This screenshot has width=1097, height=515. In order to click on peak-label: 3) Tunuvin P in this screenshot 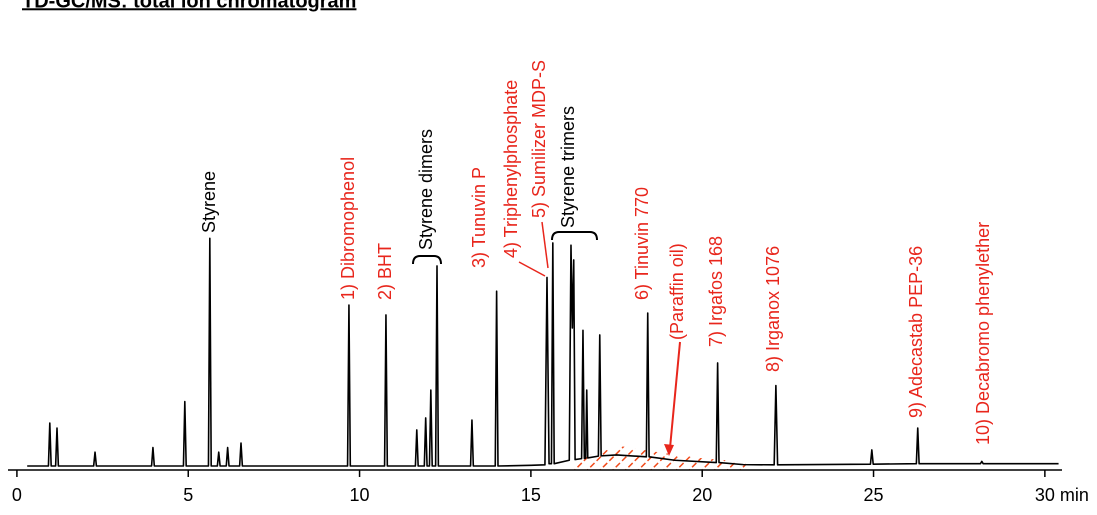, I will do `click(479, 217)`.